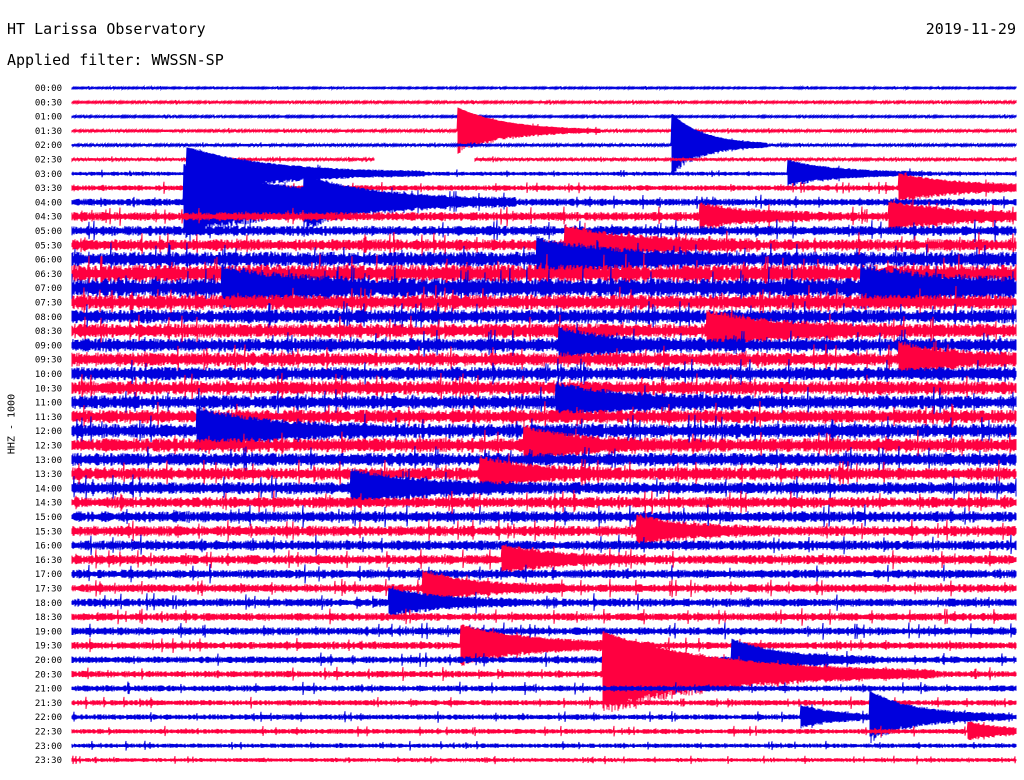  Describe the element at coordinates (48, 189) in the screenshot. I see `tick-label-0330: 03:30` at that location.